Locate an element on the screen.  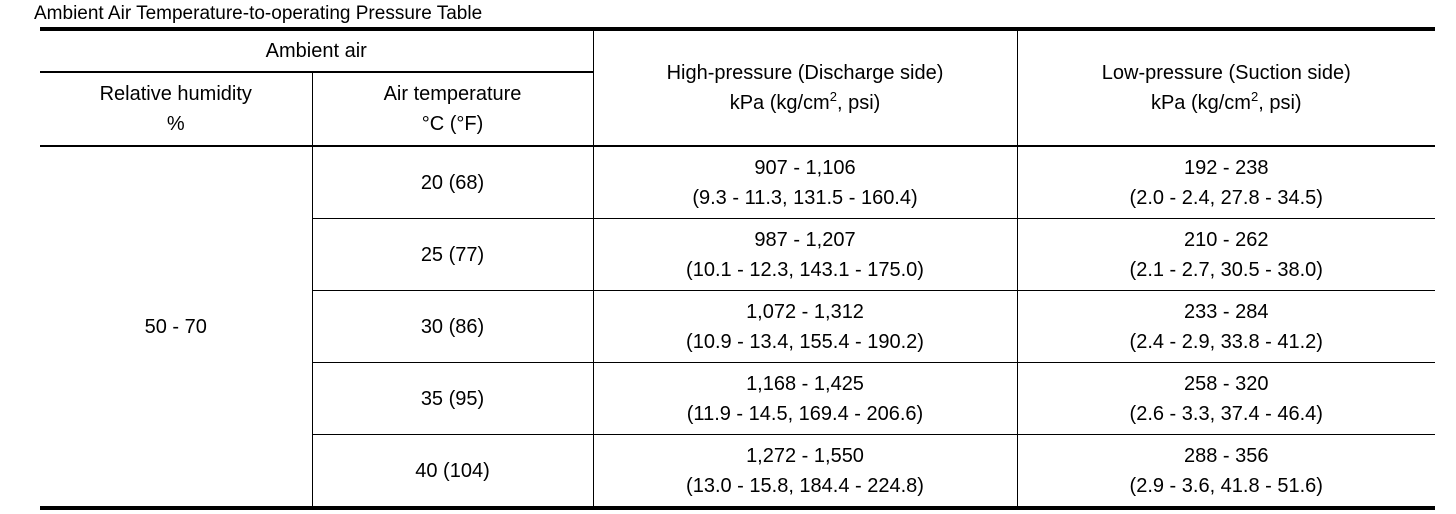
low-pressure-kpa: 192 - 238 is located at coordinates (1226, 167).